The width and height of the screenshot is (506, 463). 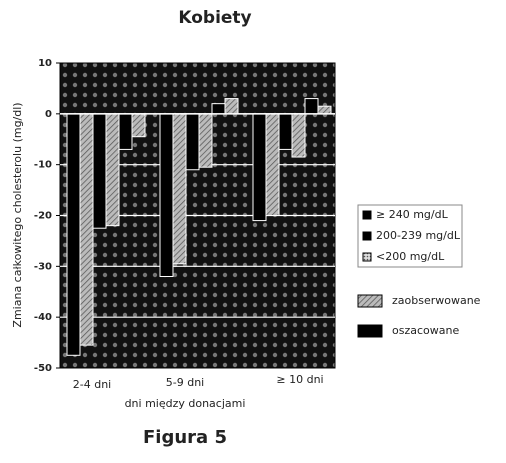 What do you see at coordinates (43, 165) in the screenshot?
I see `y-tick-label: -10` at bounding box center [43, 165].